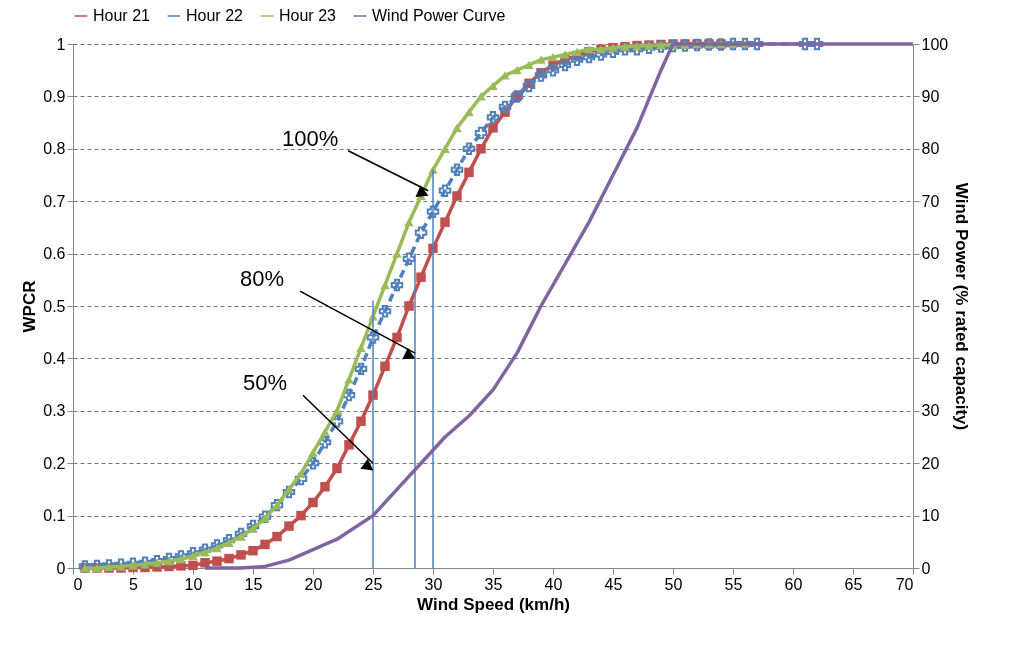  Describe the element at coordinates (553, 584) in the screenshot. I see `x-tick-label: 40` at that location.